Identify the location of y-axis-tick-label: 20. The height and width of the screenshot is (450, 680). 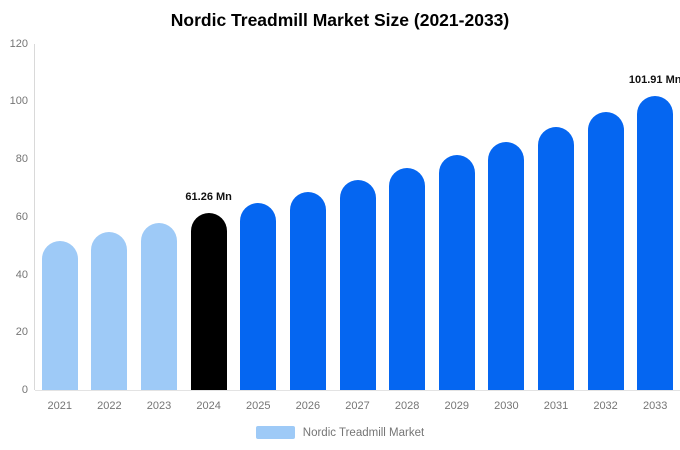
(21, 332).